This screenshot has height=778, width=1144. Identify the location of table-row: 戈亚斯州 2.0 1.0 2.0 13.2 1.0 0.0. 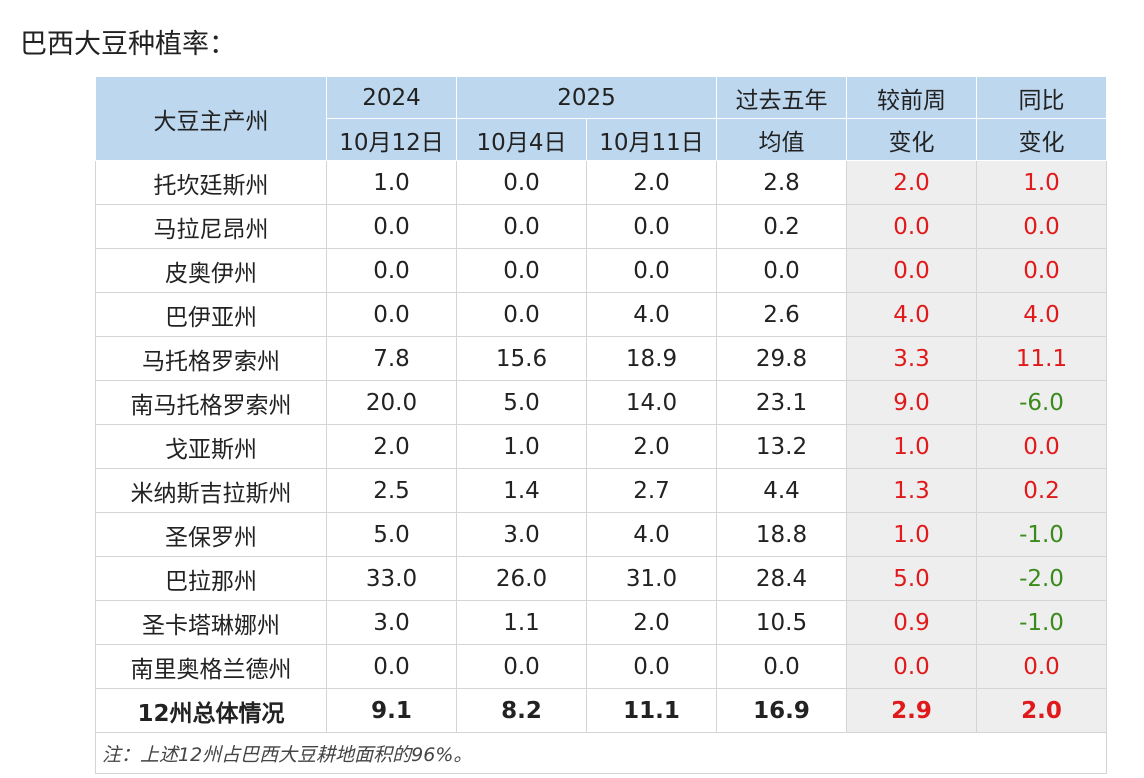
(601, 446).